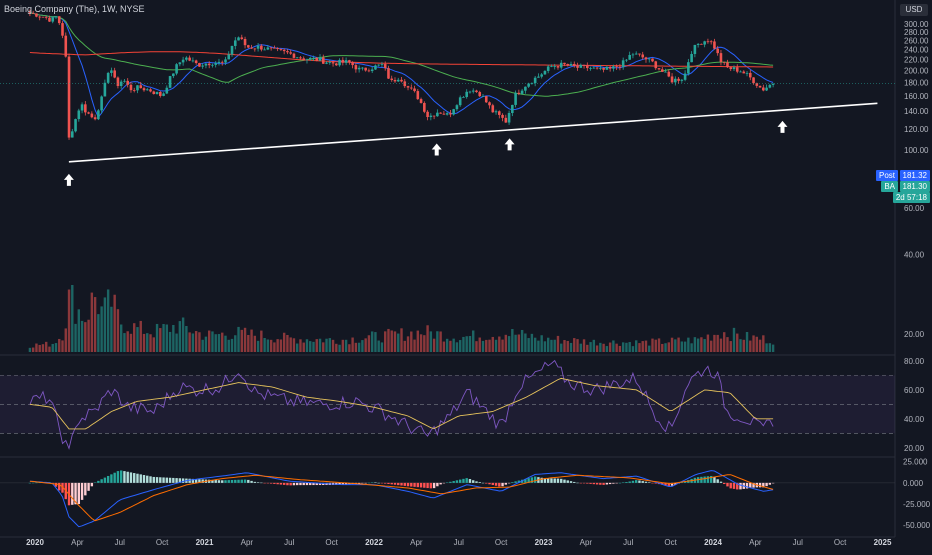 This screenshot has height=555, width=932. Describe the element at coordinates (35, 542) in the screenshot. I see `time-axis-label: 2020` at that location.